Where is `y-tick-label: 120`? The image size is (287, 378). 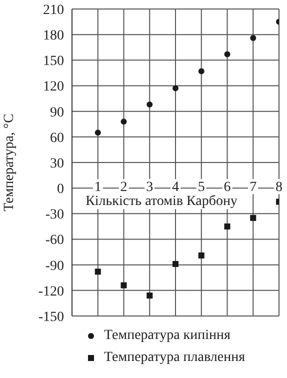
y-tick-label: 120 is located at coordinates (53, 87).